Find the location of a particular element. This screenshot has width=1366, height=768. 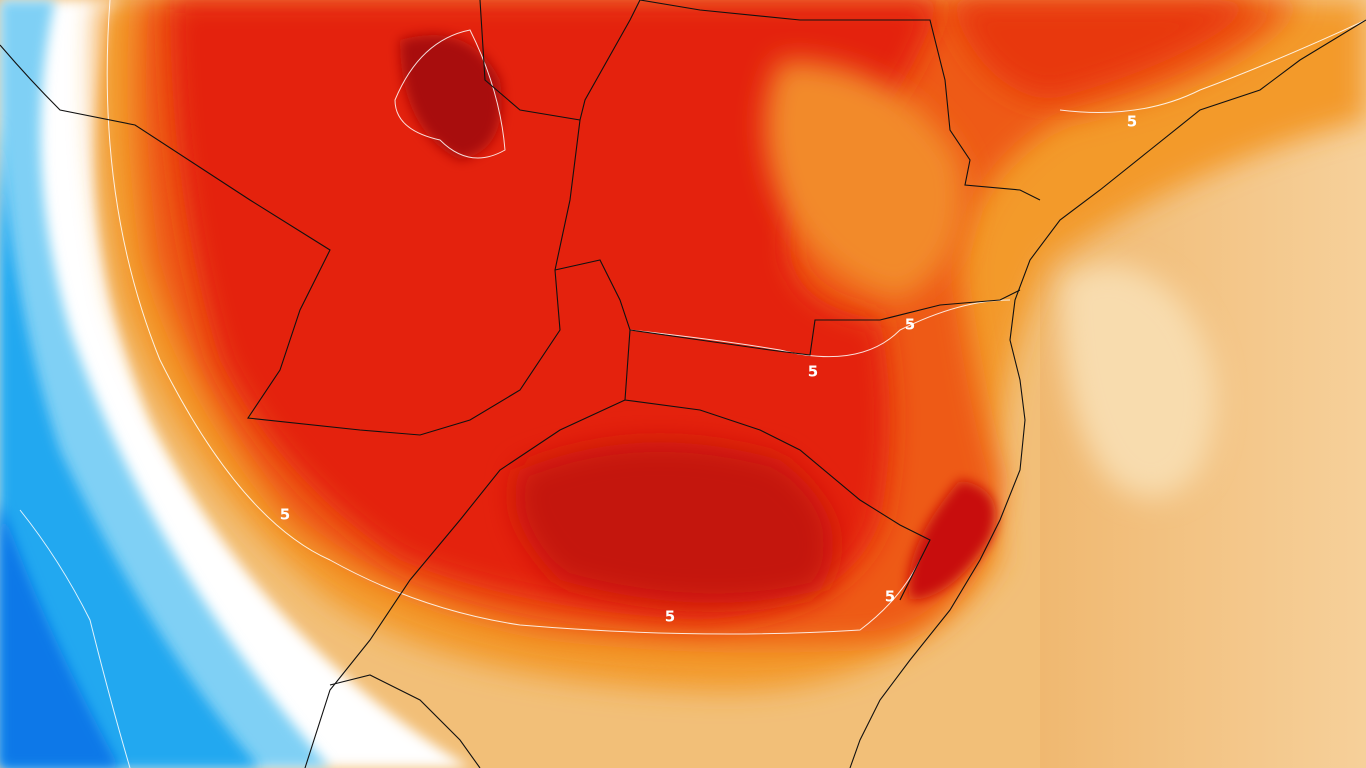

cold-core-deep is located at coordinates (60, 634).